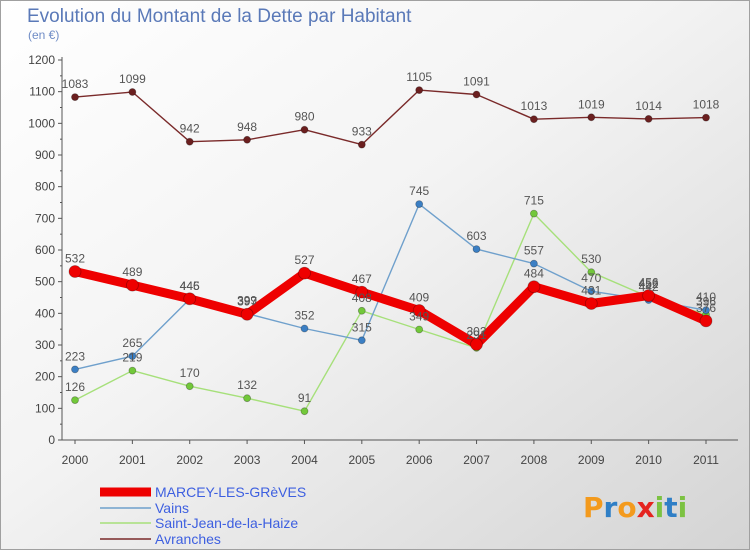  I want to click on data-label-vains-2010: 442, so click(649, 287).